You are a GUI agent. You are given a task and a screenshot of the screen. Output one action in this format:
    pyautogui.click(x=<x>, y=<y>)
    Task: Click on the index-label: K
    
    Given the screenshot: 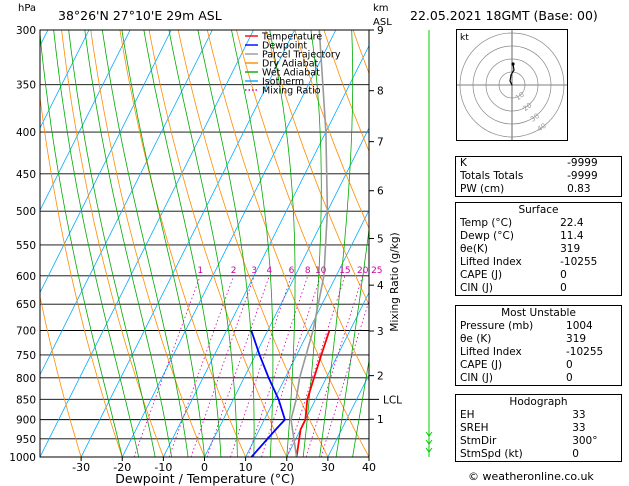 What is the action you would take?
    pyautogui.click(x=463, y=163)
    